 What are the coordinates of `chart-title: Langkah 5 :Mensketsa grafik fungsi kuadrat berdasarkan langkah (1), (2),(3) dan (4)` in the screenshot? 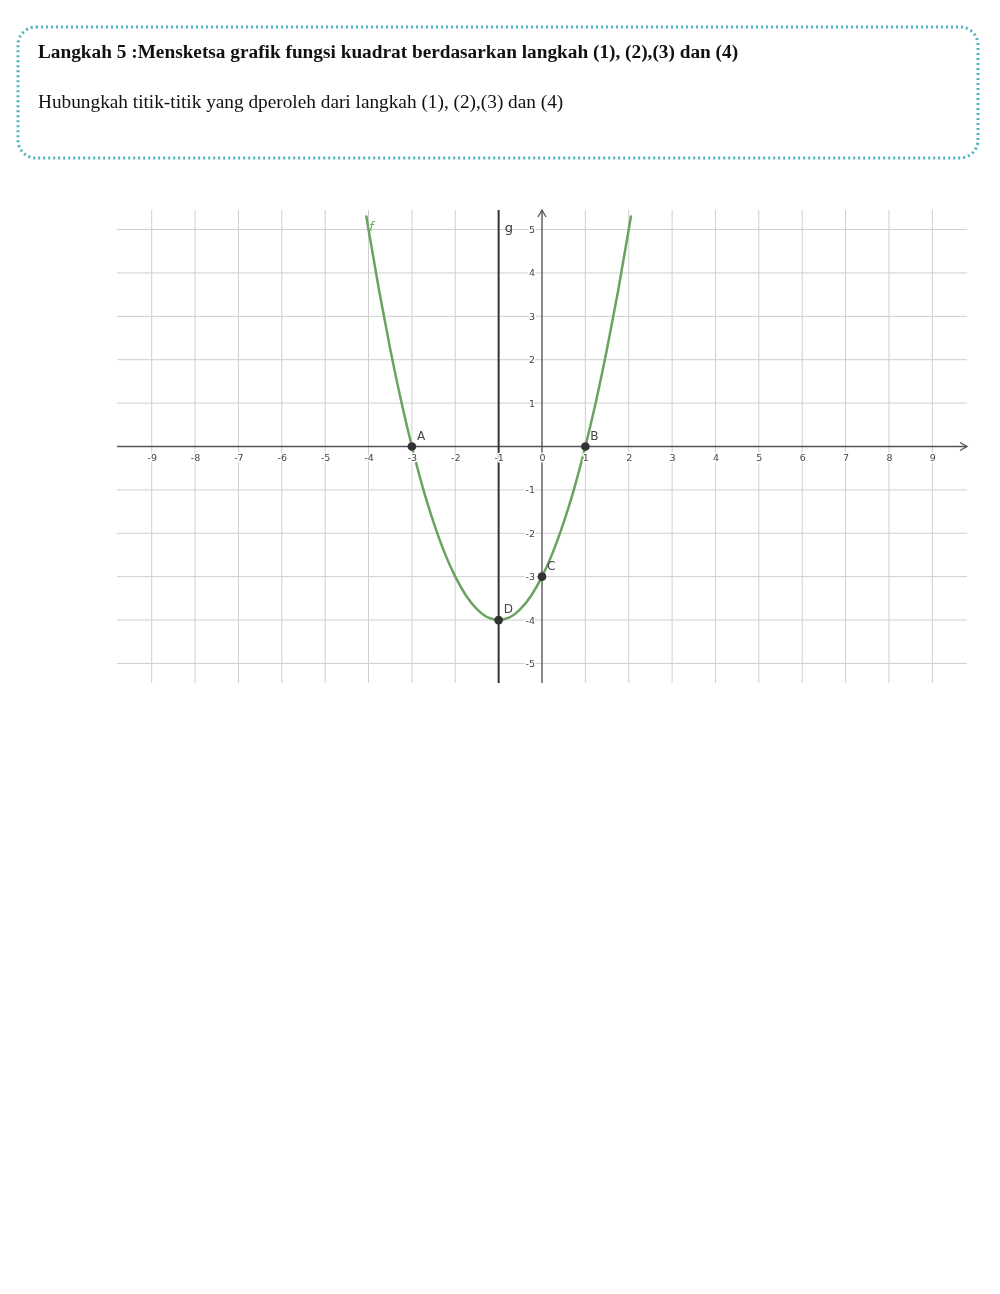 It's located at (388, 52).